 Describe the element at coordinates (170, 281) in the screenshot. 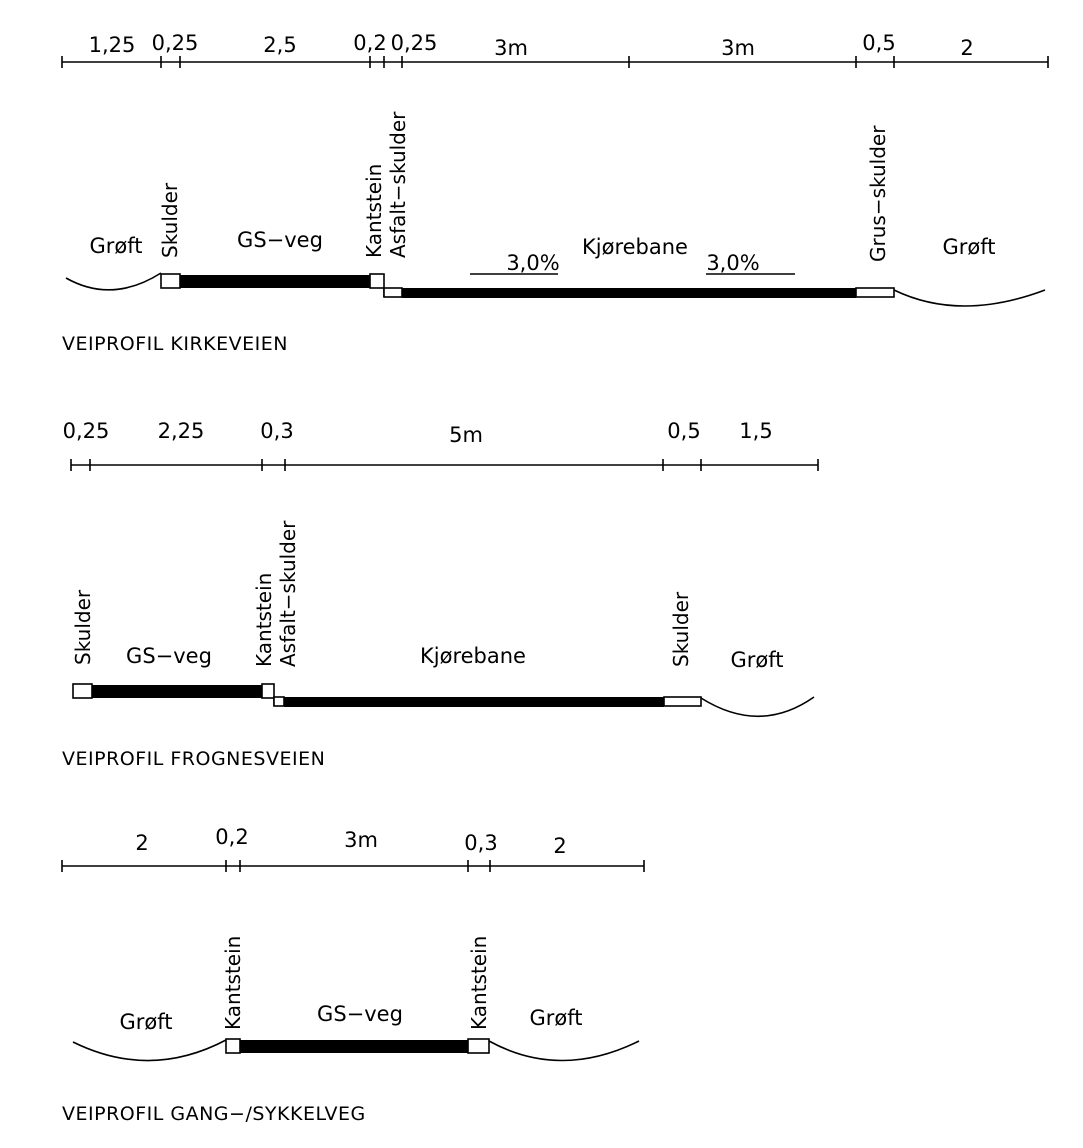

I see `skulder-block` at that location.